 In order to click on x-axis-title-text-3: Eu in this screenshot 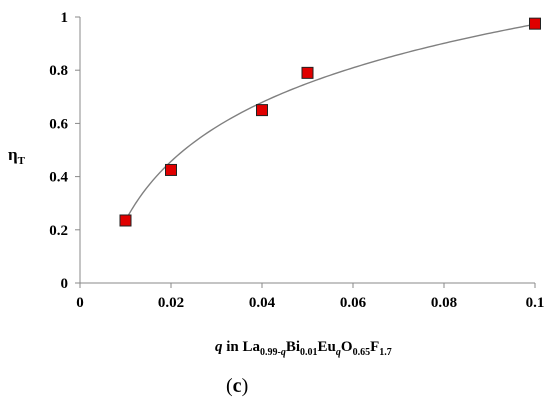, I will do `click(327, 347)`.